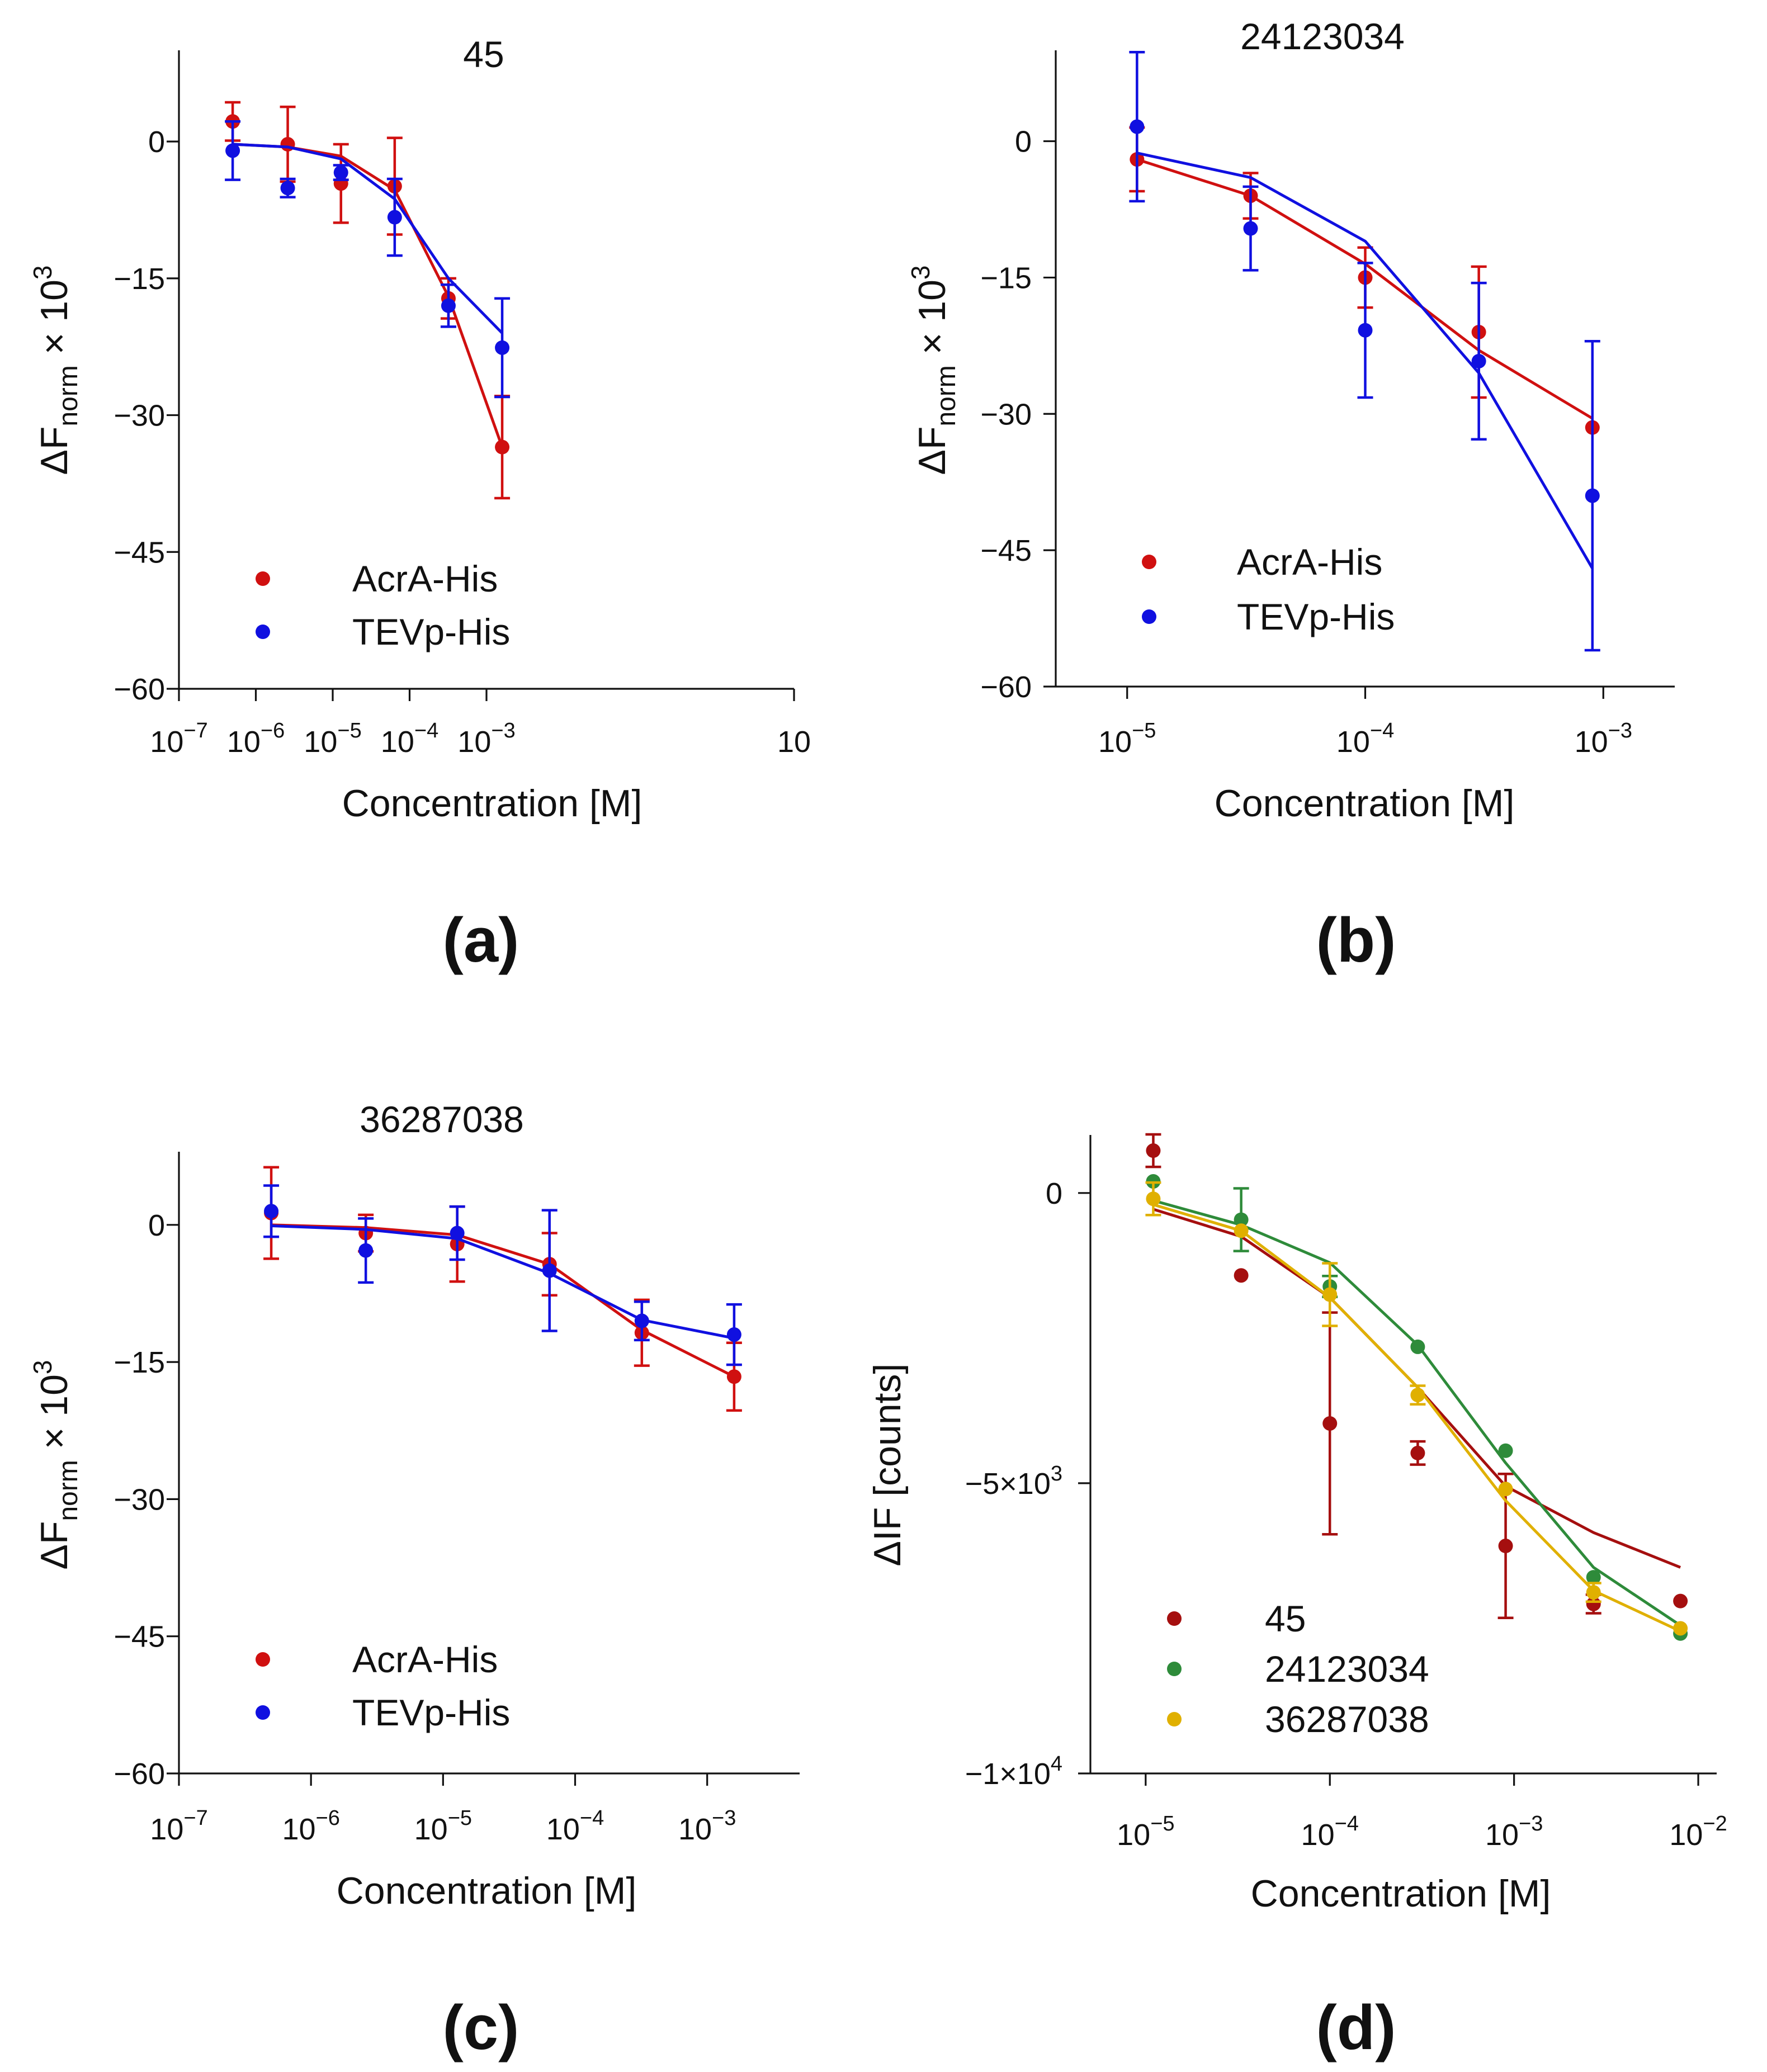  What do you see at coordinates (1365, 360) in the screenshot?
I see `panel-b-fit-line` at bounding box center [1365, 360].